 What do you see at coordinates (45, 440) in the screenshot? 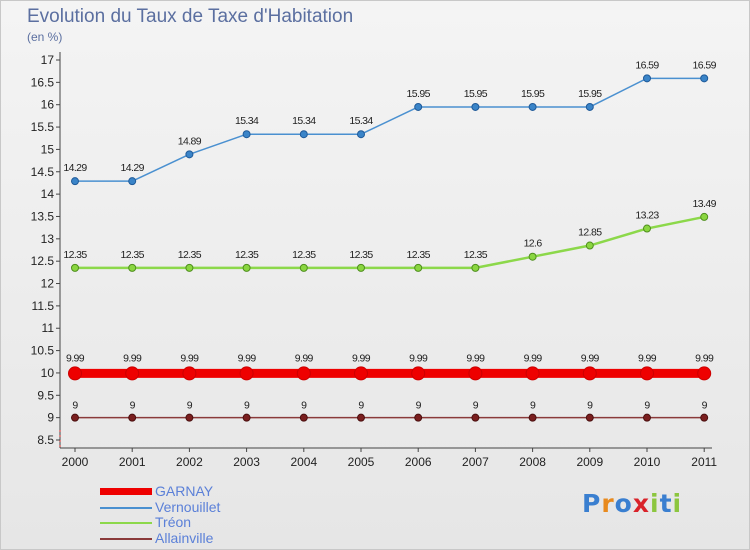
I see `y-tick-label: 8.5` at bounding box center [45, 440].